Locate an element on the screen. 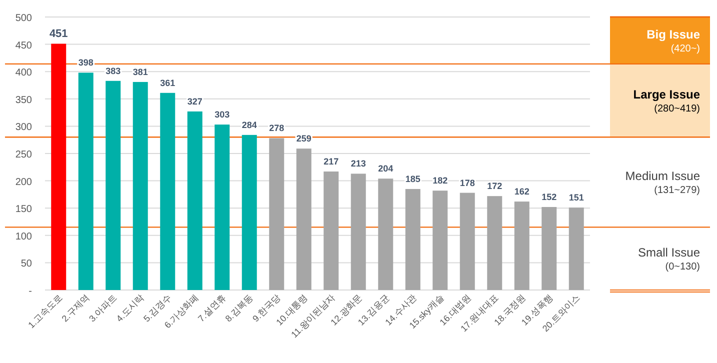 The image size is (717, 363). data-label: 185 is located at coordinates (412, 179).